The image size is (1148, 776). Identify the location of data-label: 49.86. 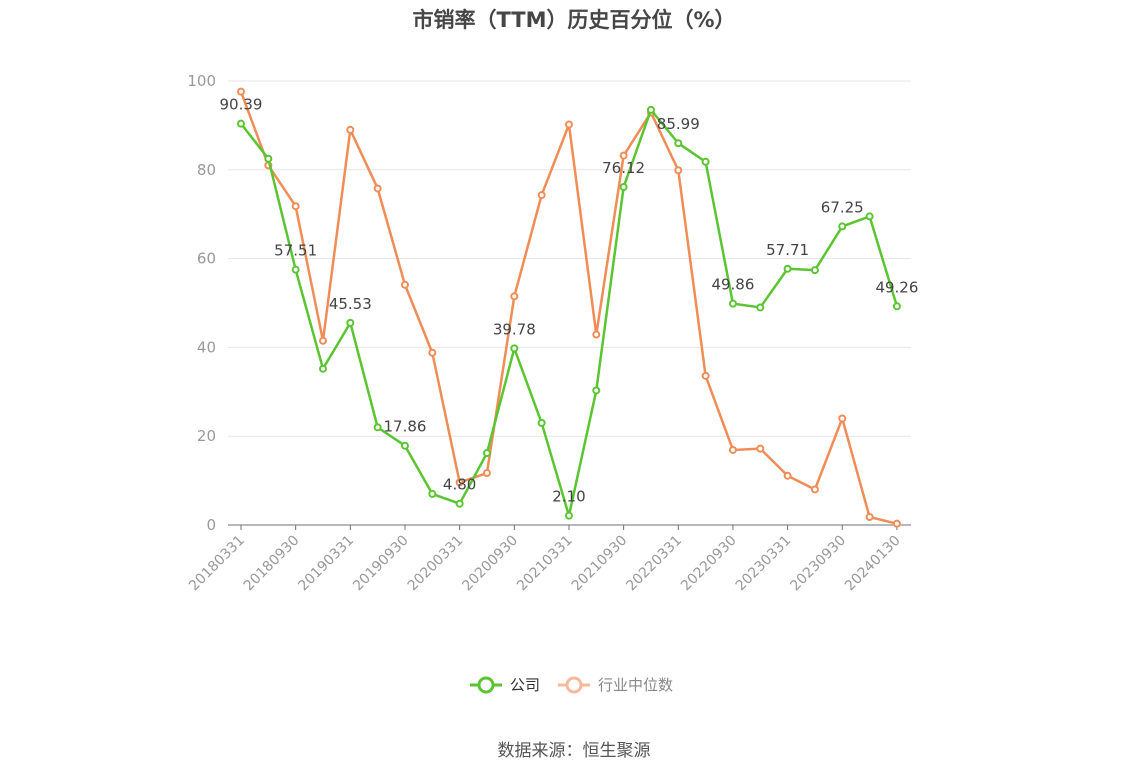
(732, 285).